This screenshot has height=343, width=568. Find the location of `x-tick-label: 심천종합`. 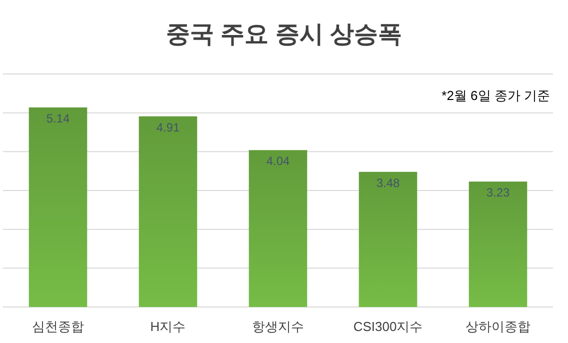

x-tick-label: 심천종합 is located at coordinates (58, 326).